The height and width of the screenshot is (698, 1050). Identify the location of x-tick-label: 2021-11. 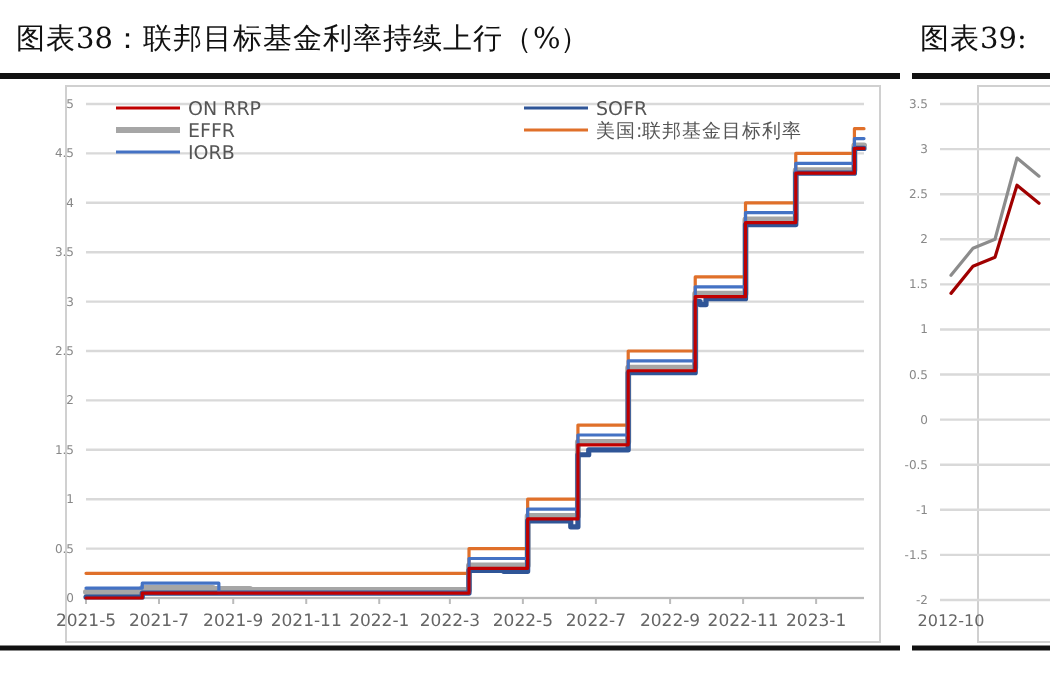
(306, 622).